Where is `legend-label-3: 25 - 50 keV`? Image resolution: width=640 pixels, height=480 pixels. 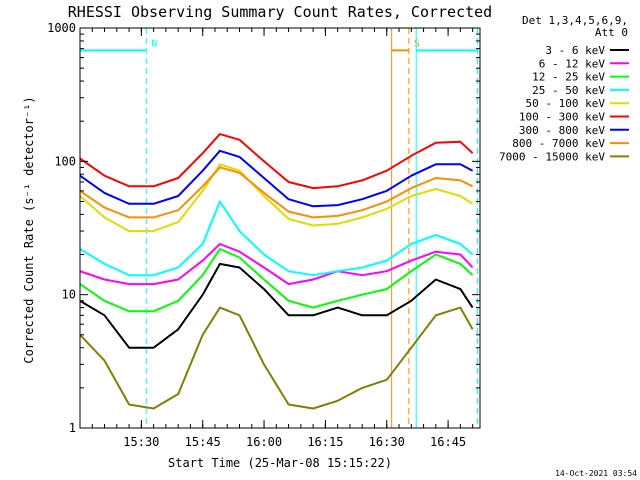
legend-label-3: 25 - 50 keV is located at coordinates (568, 90).